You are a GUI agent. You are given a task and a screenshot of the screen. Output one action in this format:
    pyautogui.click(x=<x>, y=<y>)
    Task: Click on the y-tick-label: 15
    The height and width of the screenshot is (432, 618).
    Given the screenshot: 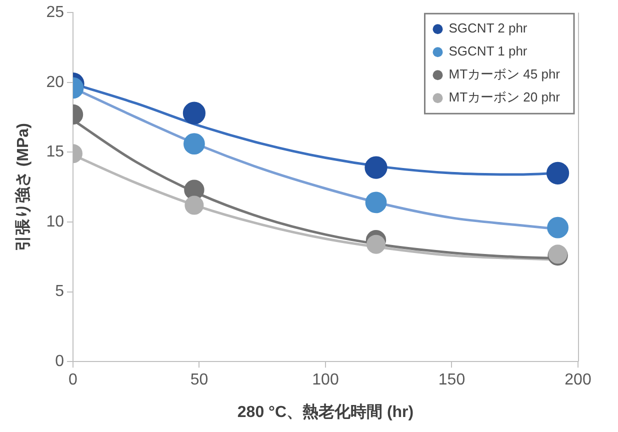 What is the action you would take?
    pyautogui.click(x=55, y=152)
    